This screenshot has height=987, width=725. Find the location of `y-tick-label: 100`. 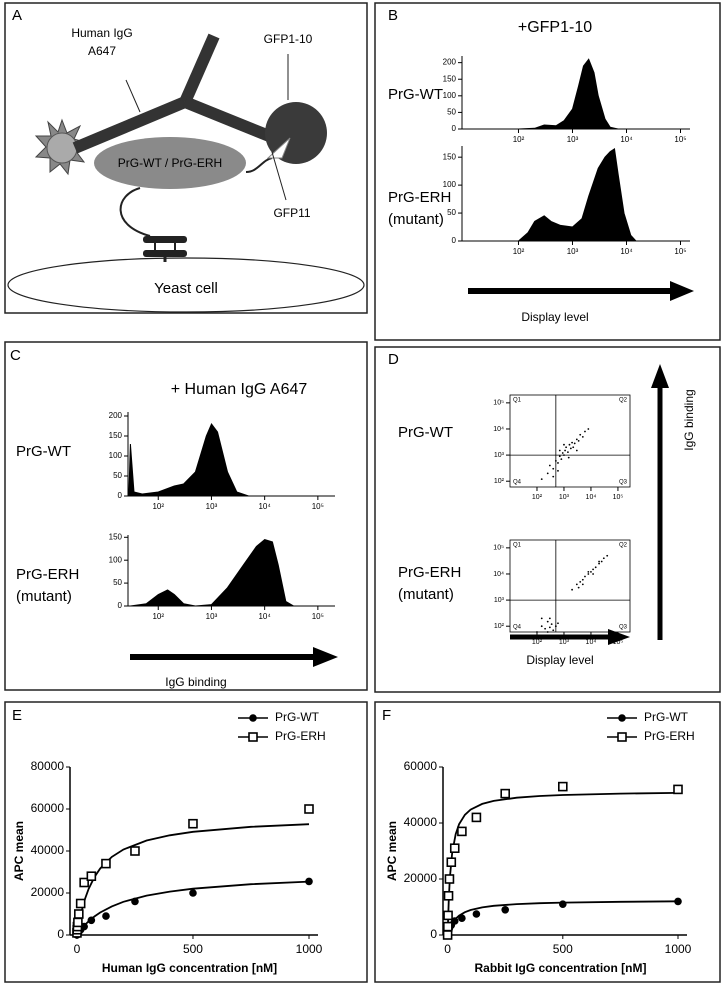

y-tick-label: 100 is located at coordinates (116, 455).